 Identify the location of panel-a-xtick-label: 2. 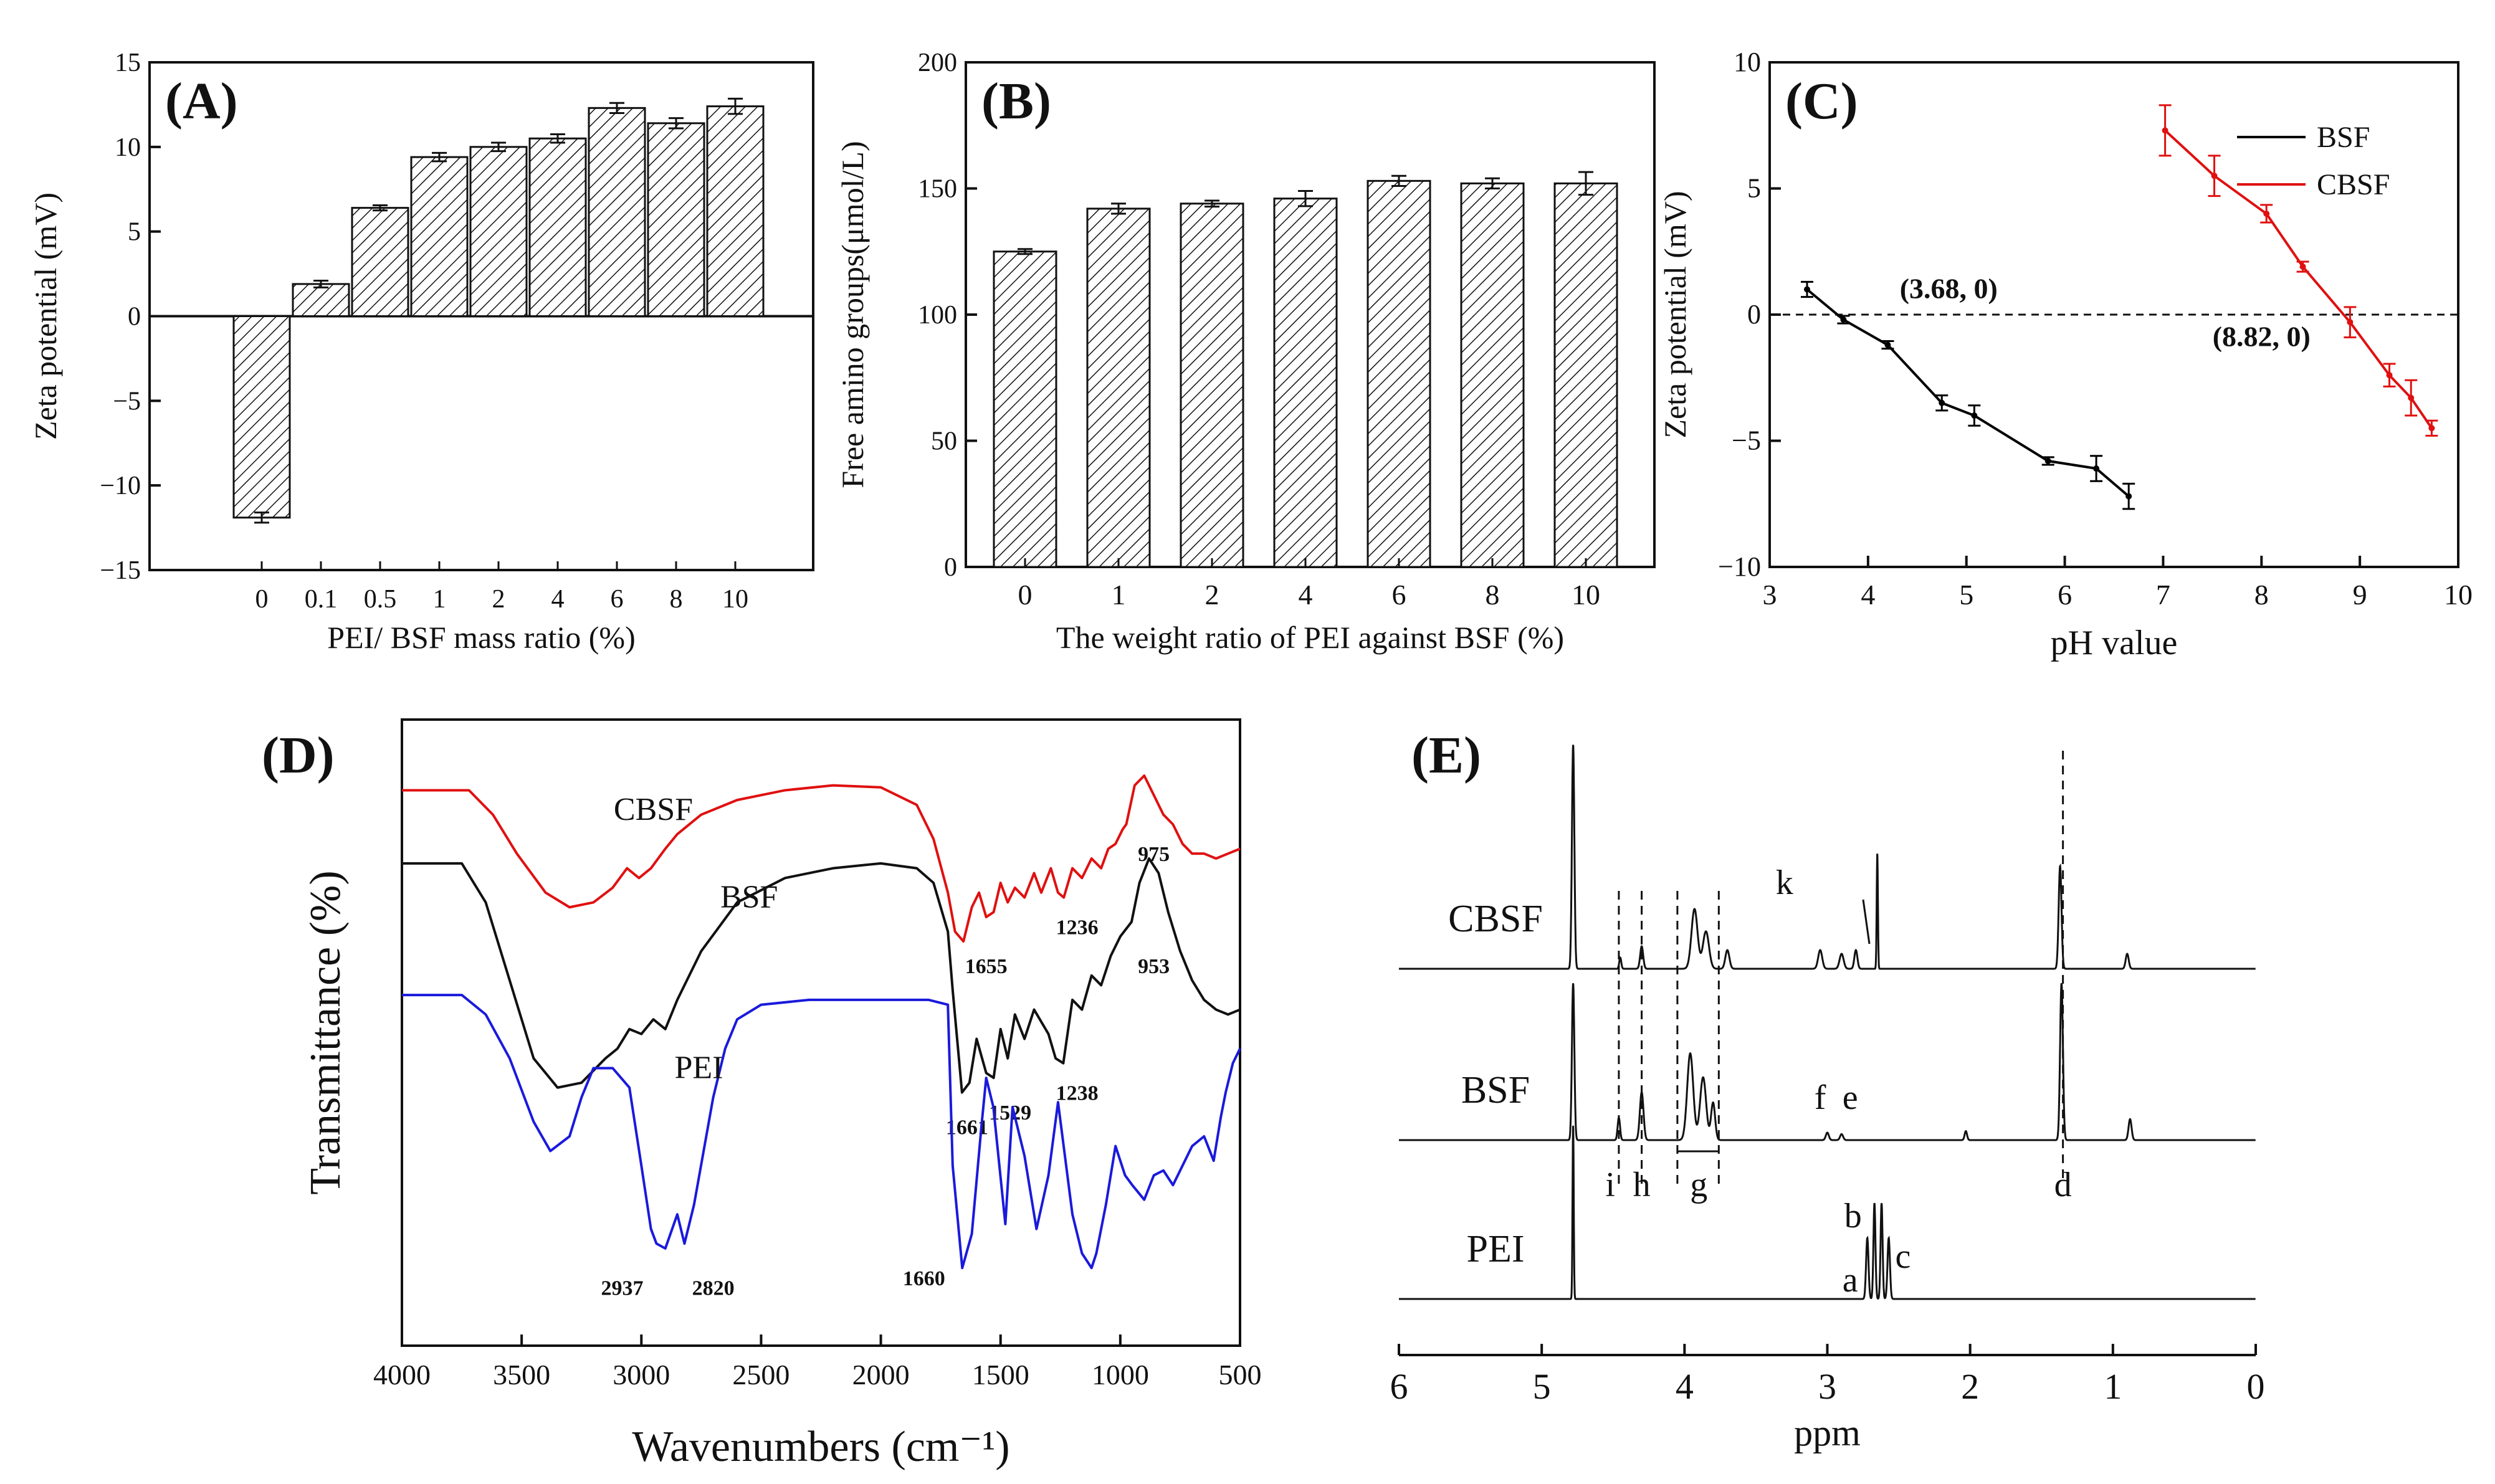
(498, 599).